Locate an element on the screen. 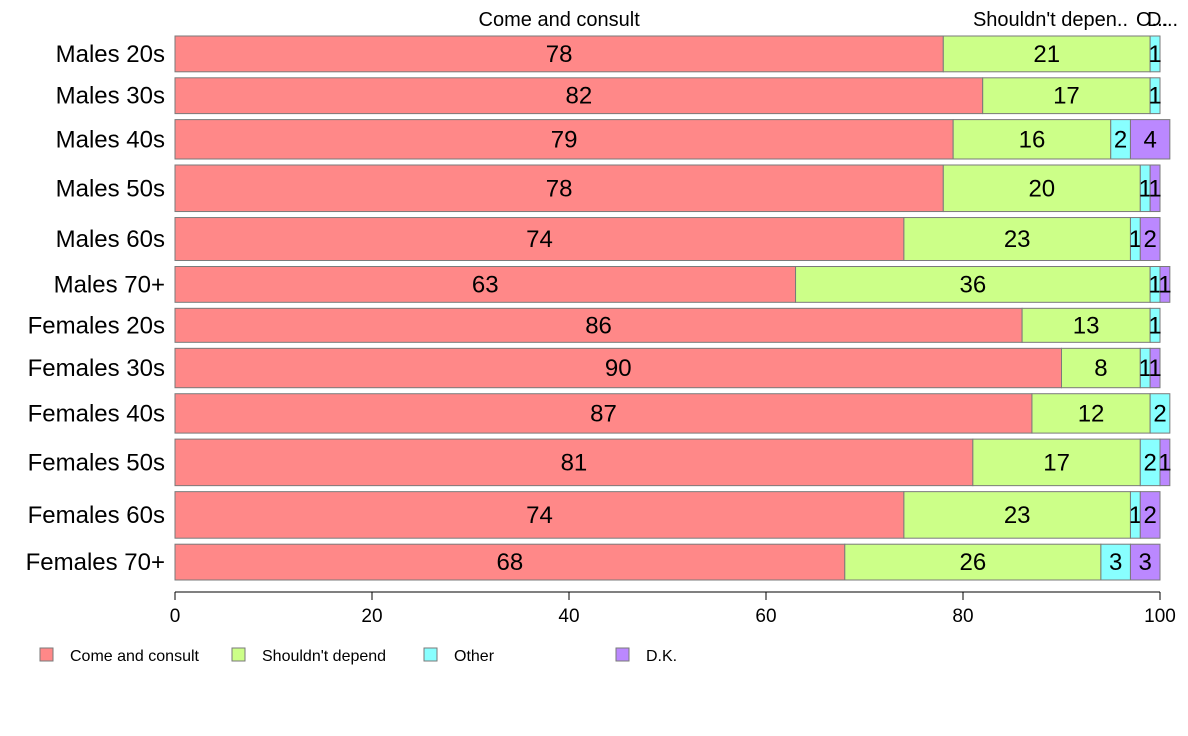 This screenshot has width=1188, height=736. bar-value-label: 21 is located at coordinates (1046, 54).